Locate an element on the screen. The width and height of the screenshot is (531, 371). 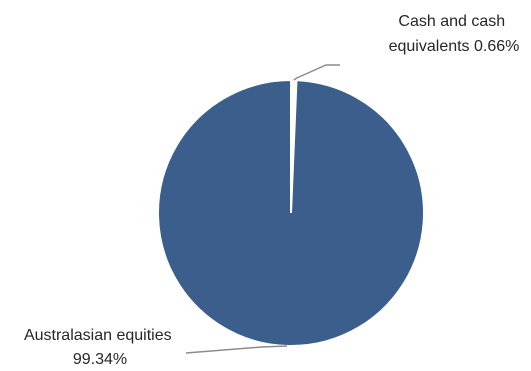
slice-label-australasian-equities-line1: Australasian equities is located at coordinates (98, 335).